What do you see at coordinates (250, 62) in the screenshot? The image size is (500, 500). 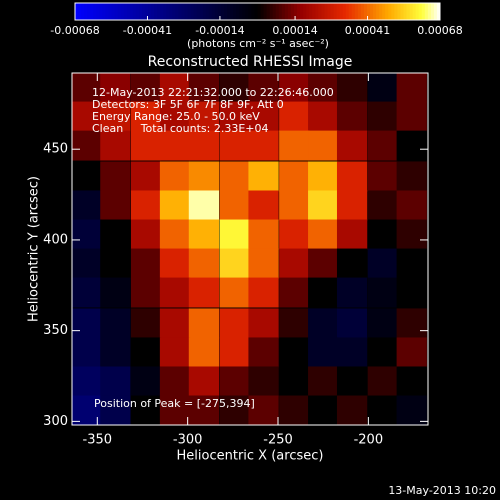 I see `chart-title: Reconstructed RHESSI Image` at bounding box center [250, 62].